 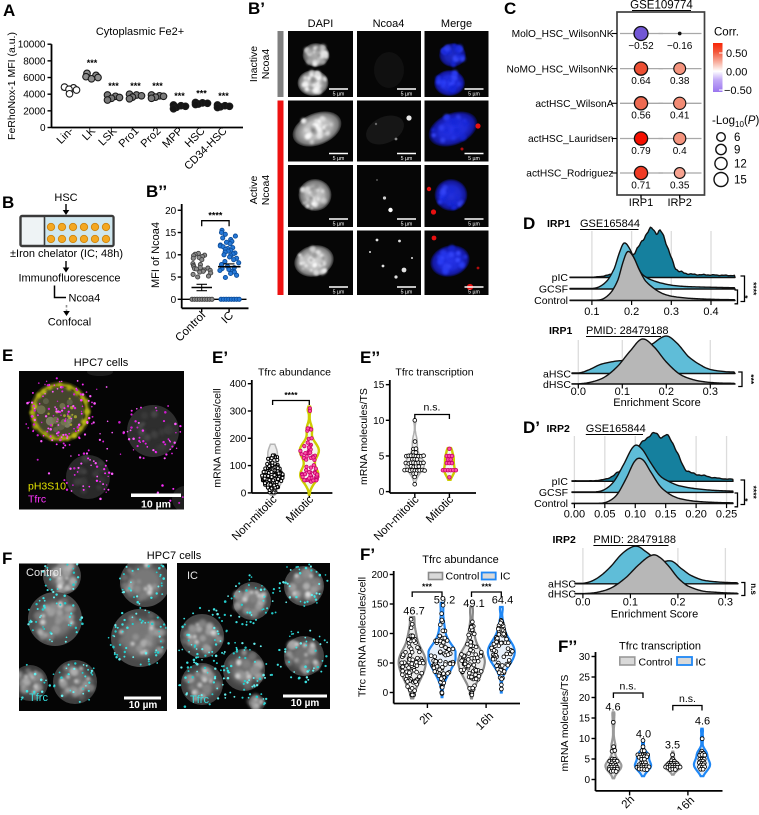 I want to click on svg-text: 0.0, so click(x=578, y=392).